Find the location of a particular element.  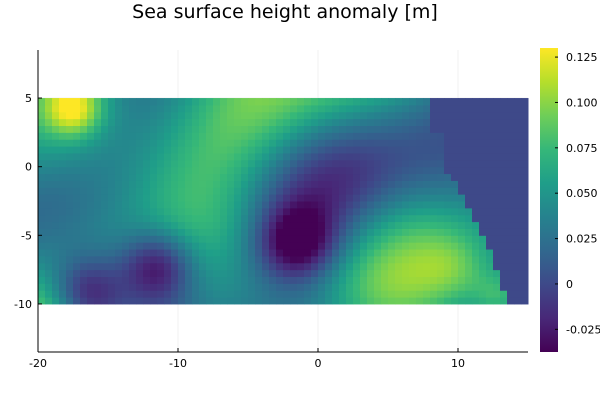

y-ticks: 50-5-10 is located at coordinates (28, 201).